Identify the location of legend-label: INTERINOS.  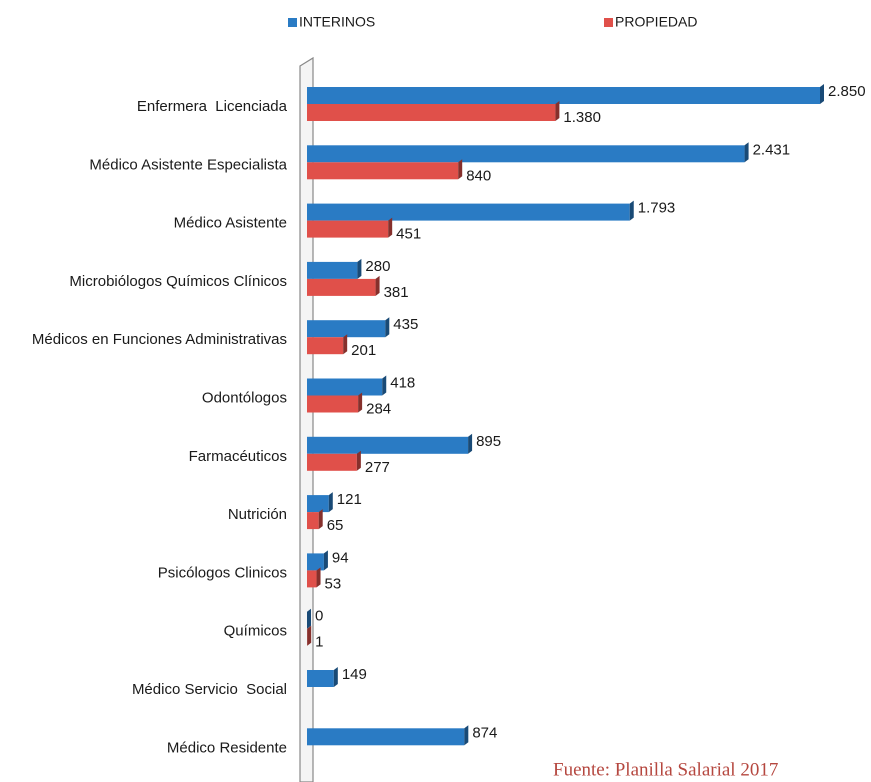
(337, 22).